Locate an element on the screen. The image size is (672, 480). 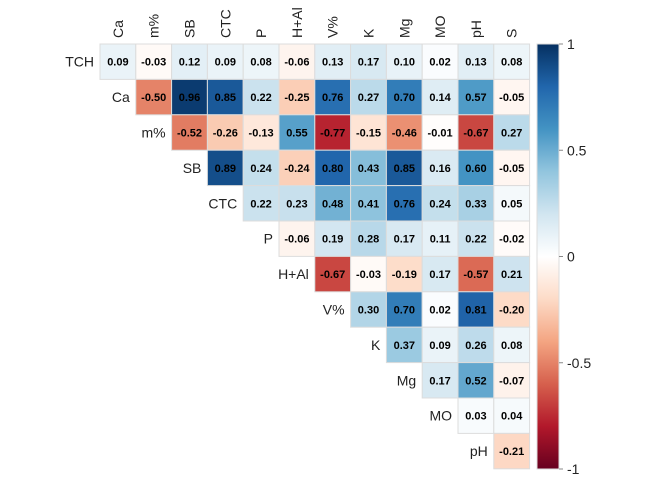
cell-value-label: 0.10 is located at coordinates (404, 63).